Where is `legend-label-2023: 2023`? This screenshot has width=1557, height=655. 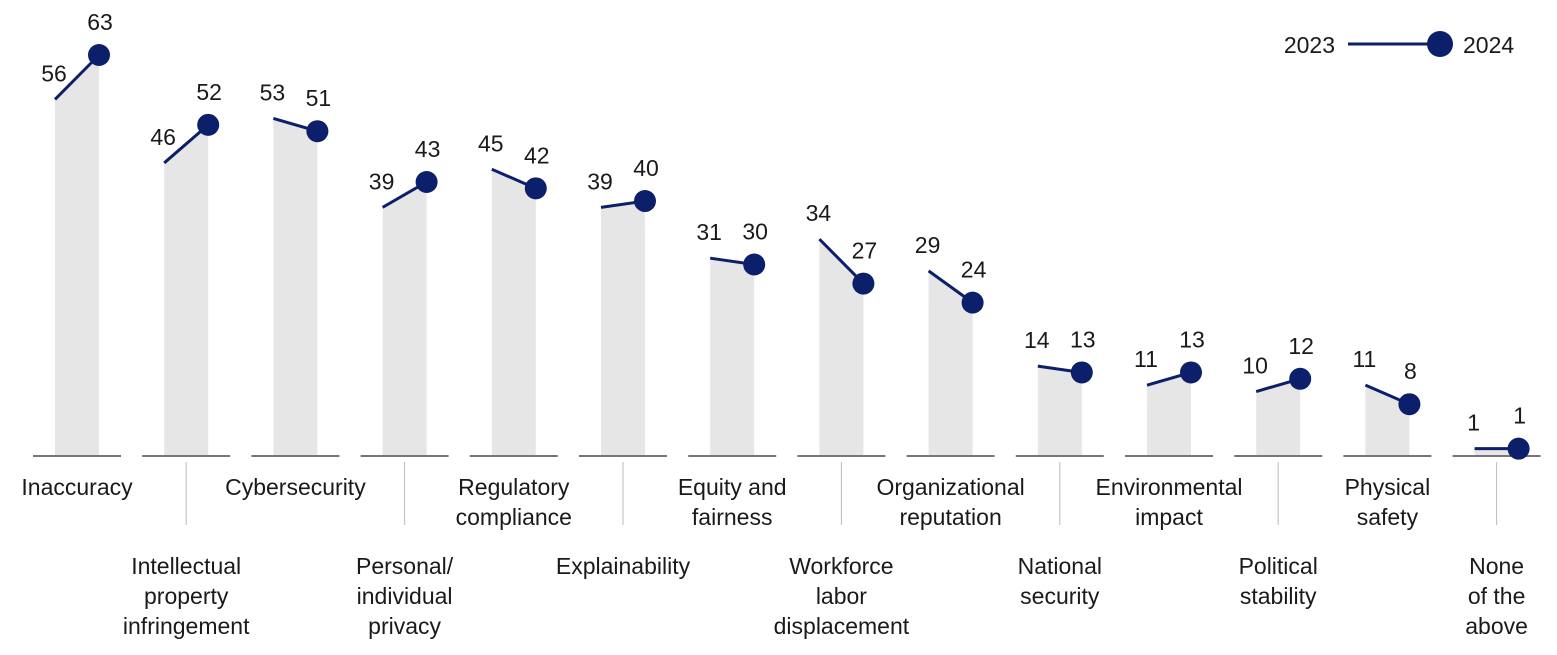
legend-label-2023: 2023 is located at coordinates (1309, 45).